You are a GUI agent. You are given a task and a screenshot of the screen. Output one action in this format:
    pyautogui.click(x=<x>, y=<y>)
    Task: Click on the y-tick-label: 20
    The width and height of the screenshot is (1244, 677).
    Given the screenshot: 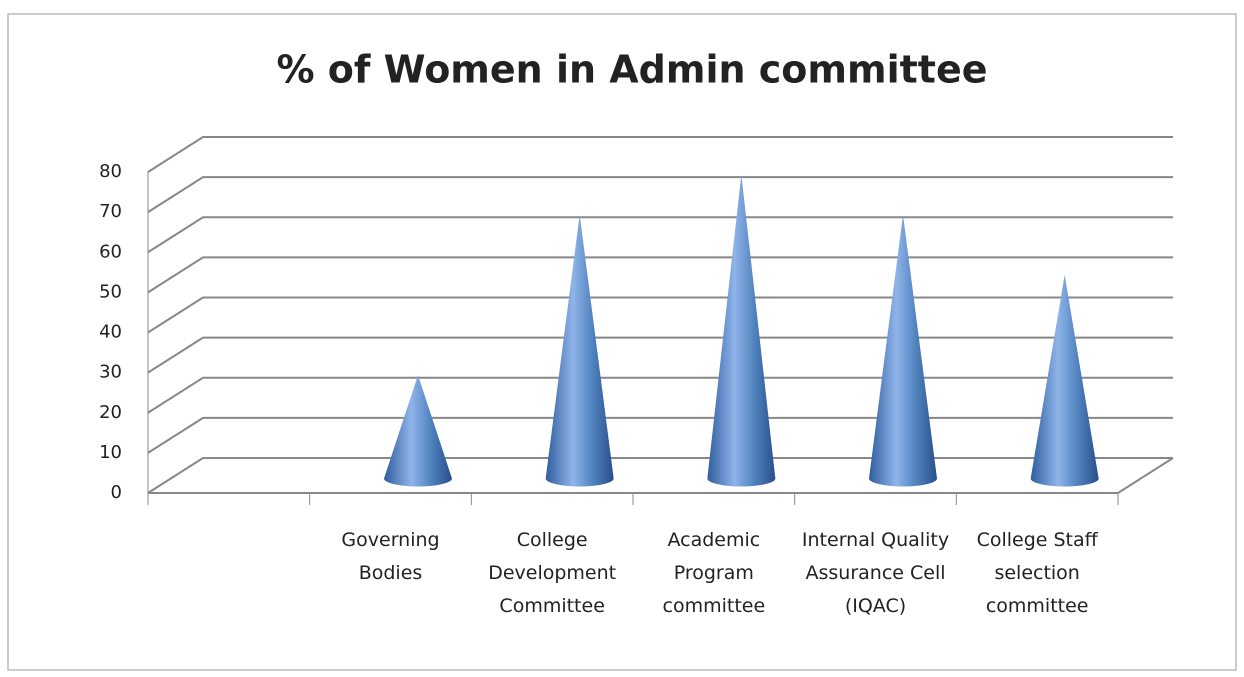 What is the action you would take?
    pyautogui.click(x=110, y=412)
    